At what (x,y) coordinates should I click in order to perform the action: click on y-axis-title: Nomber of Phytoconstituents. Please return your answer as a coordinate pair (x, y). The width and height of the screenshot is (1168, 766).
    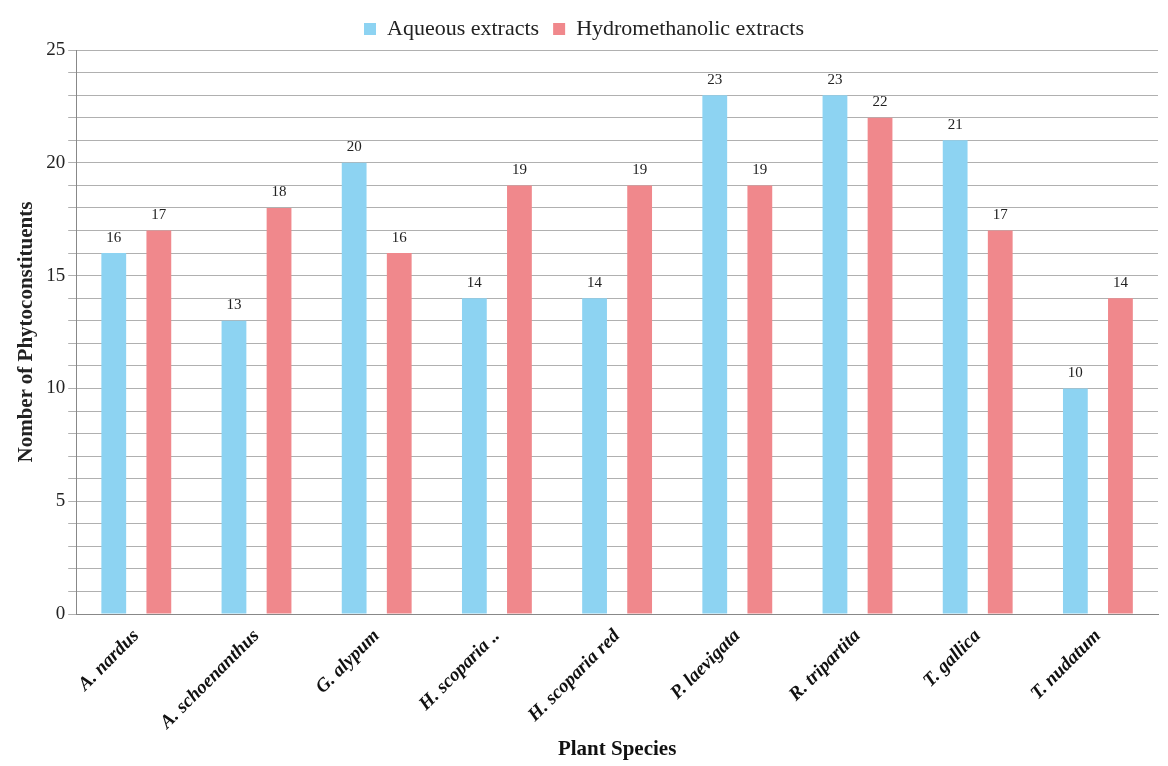
    Looking at the image, I should click on (25, 332).